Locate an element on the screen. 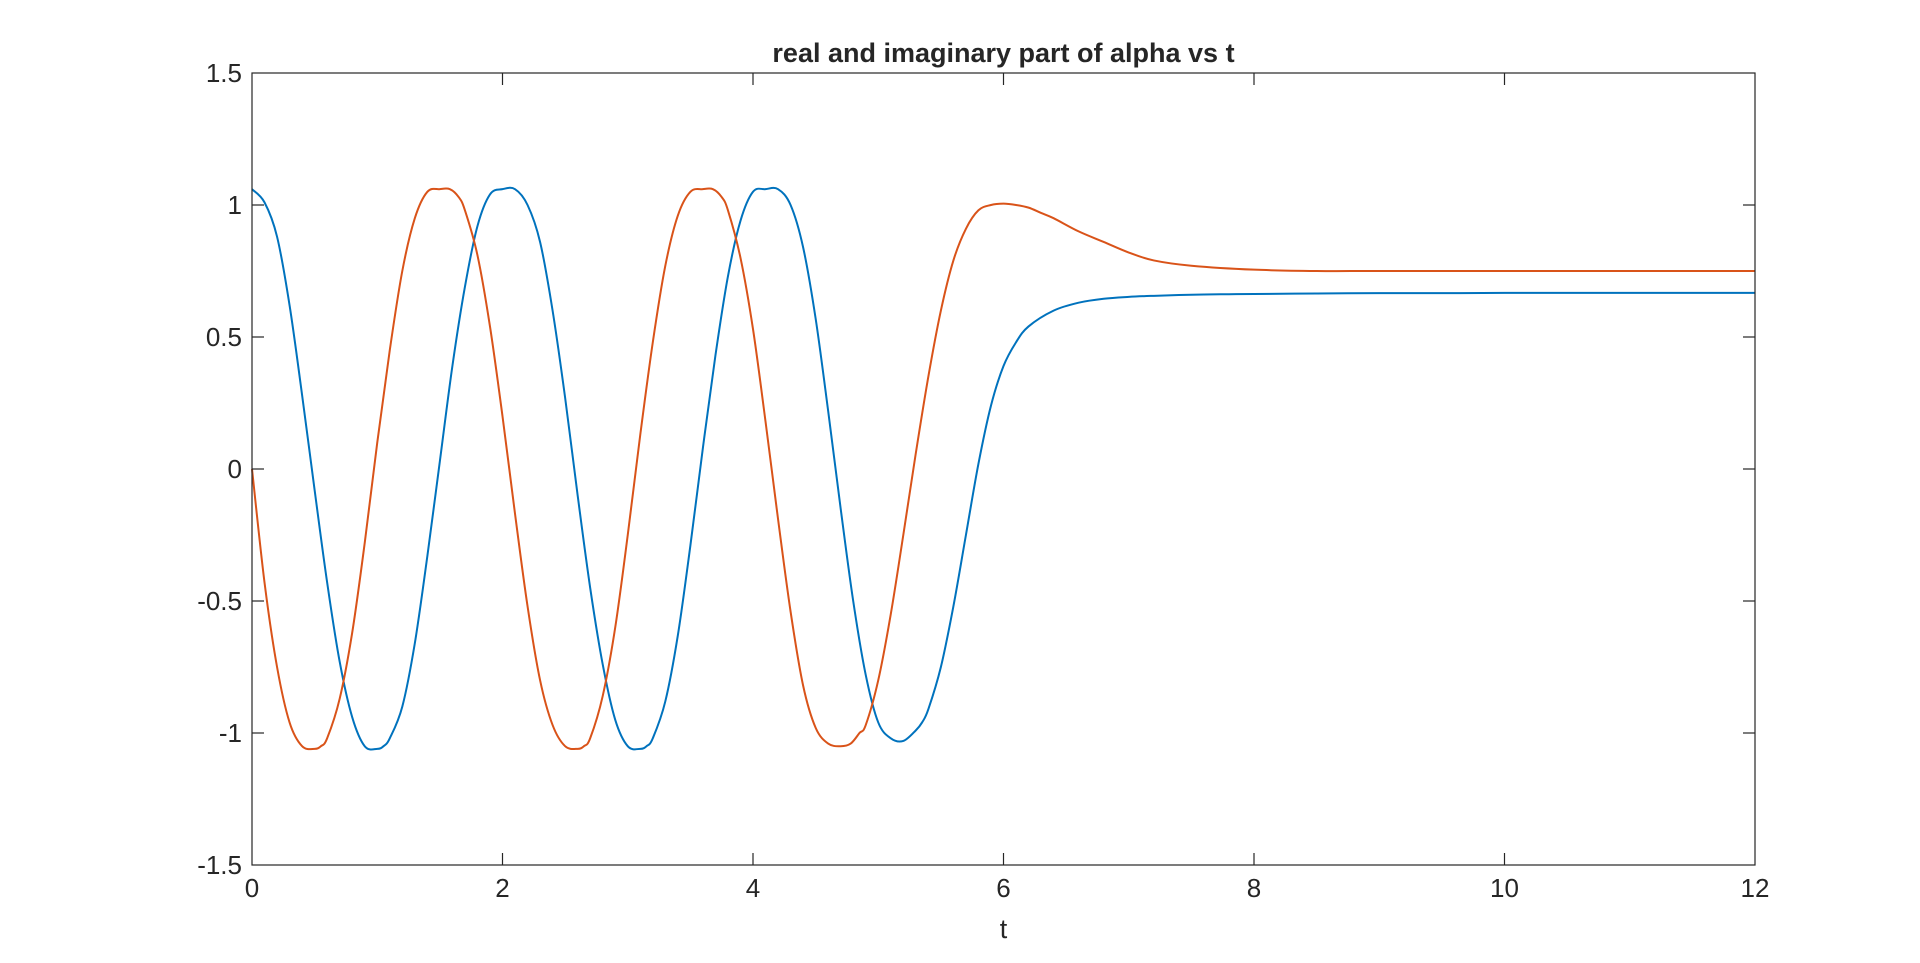  x-tick-label: 2 is located at coordinates (502, 888).